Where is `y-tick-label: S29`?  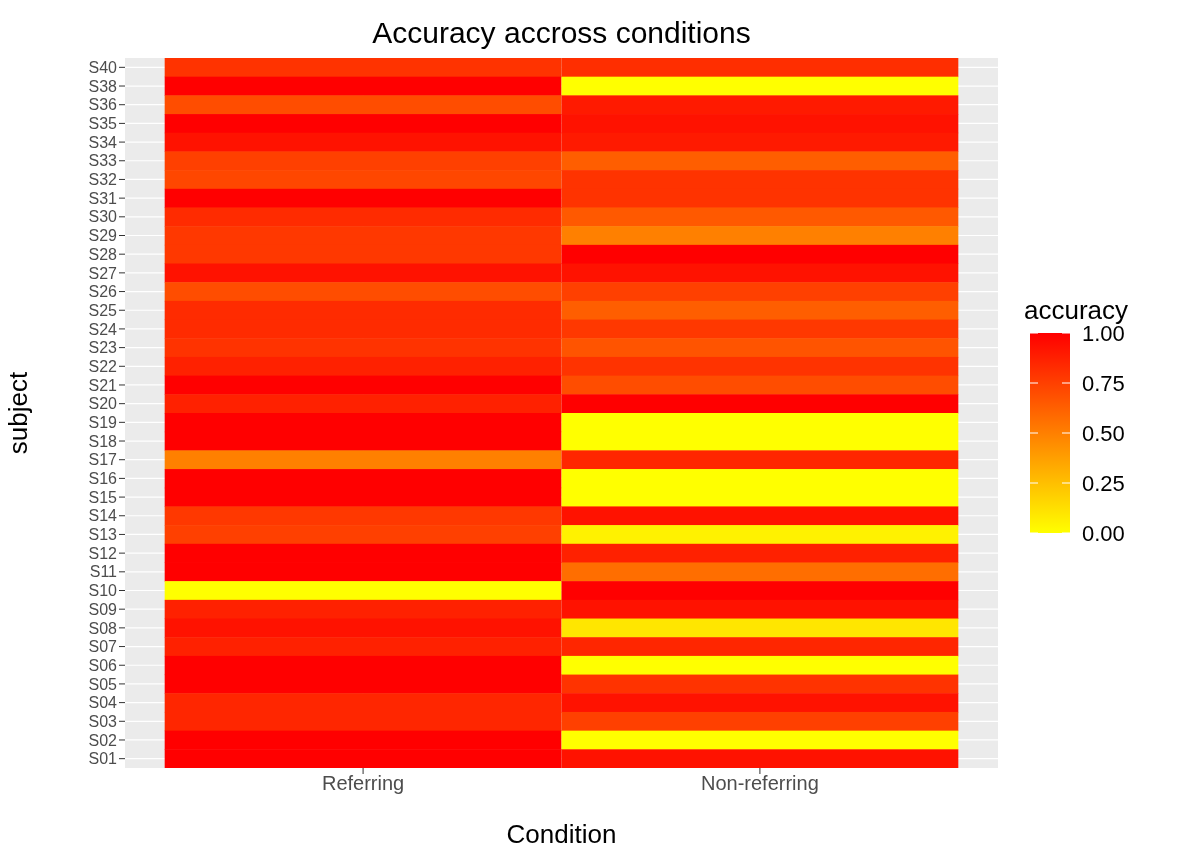 y-tick-label: S29 is located at coordinates (103, 236).